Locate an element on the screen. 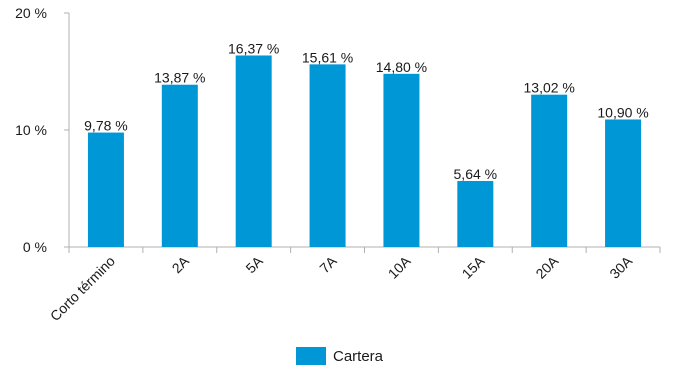 The width and height of the screenshot is (679, 367). y-tick-label: 0 % is located at coordinates (35, 247).